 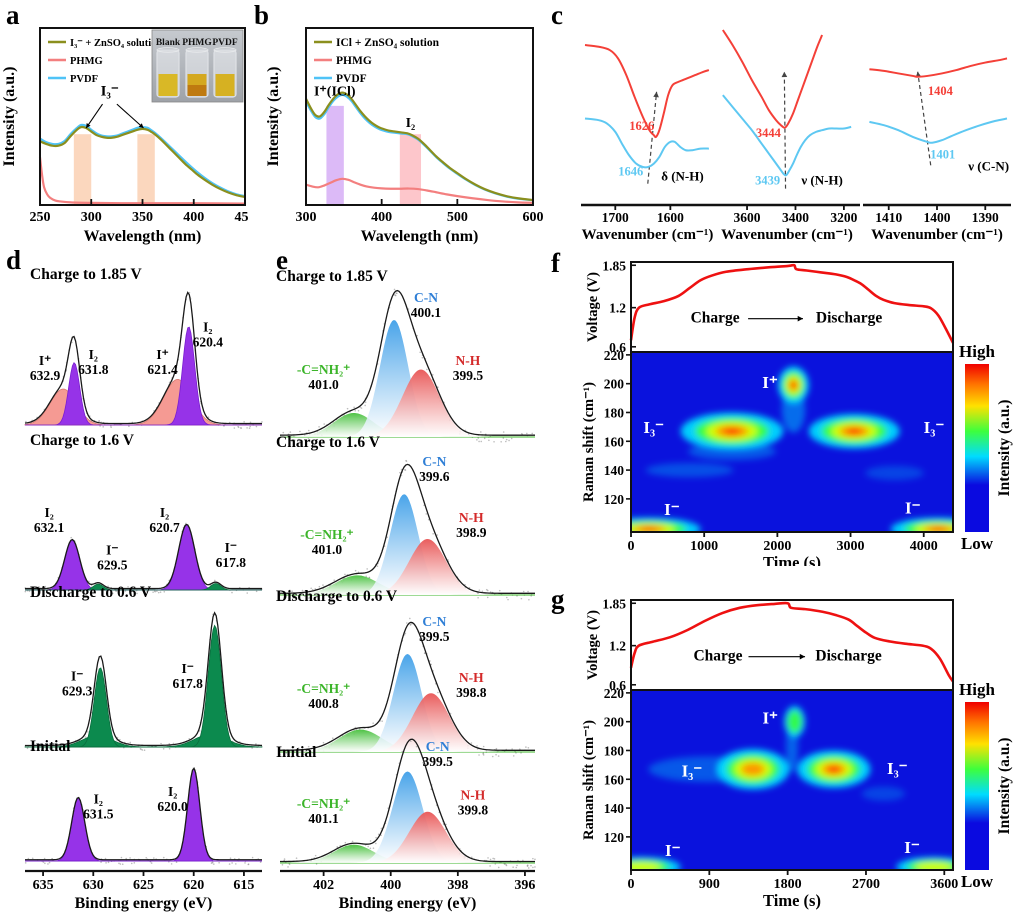 What do you see at coordinates (589, 780) in the screenshot?
I see `raman-axis-title: Raman shift (cm⁻¹)` at bounding box center [589, 780].